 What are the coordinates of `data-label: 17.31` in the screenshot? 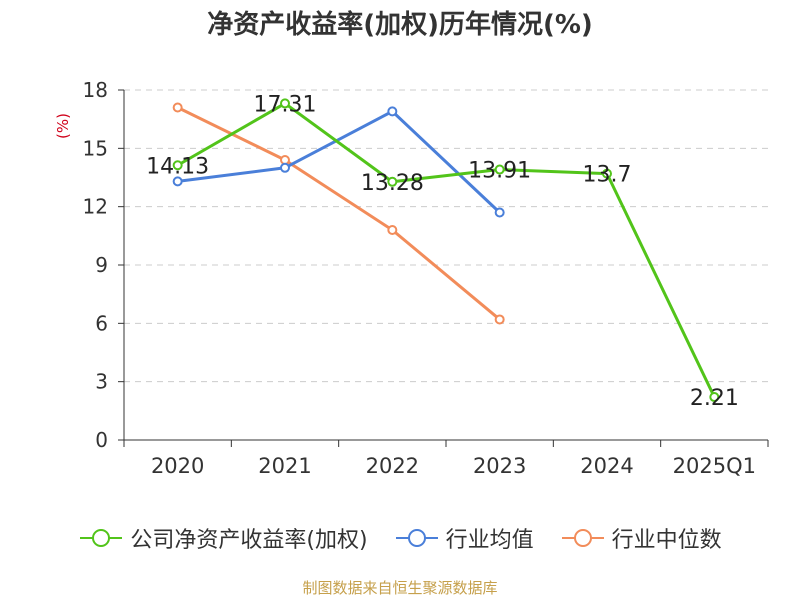 It's located at (285, 104).